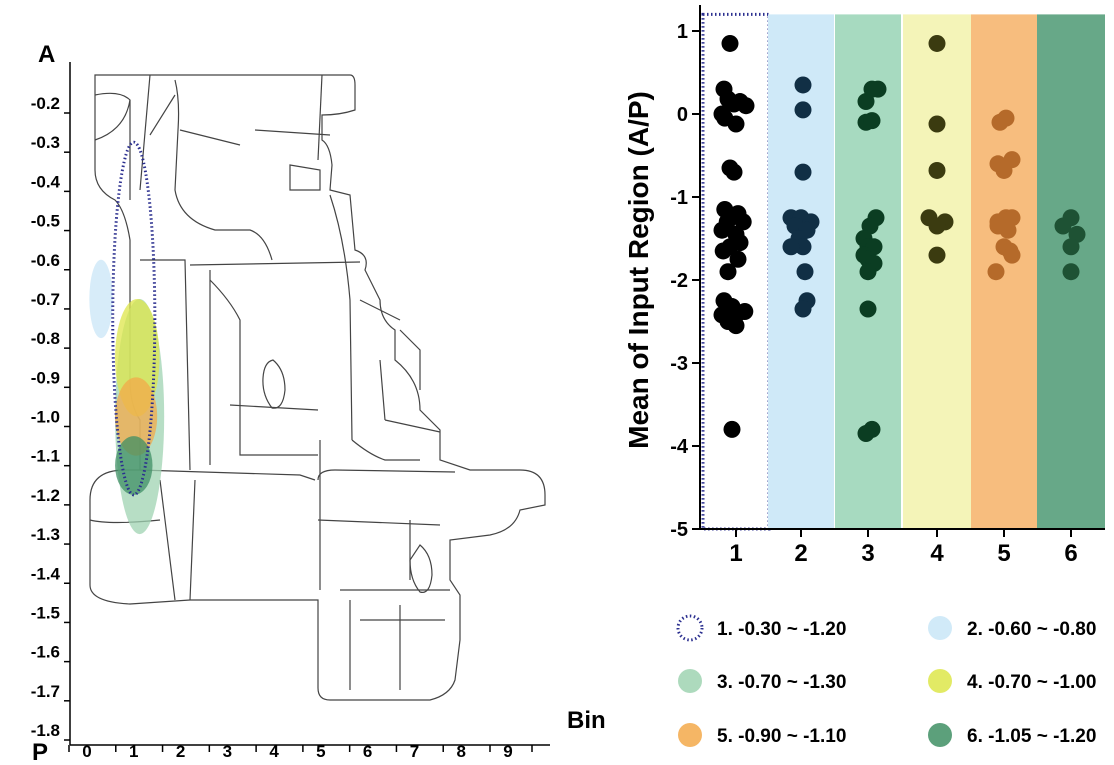  I want to click on map-posterior-label: P, so click(40, 752).